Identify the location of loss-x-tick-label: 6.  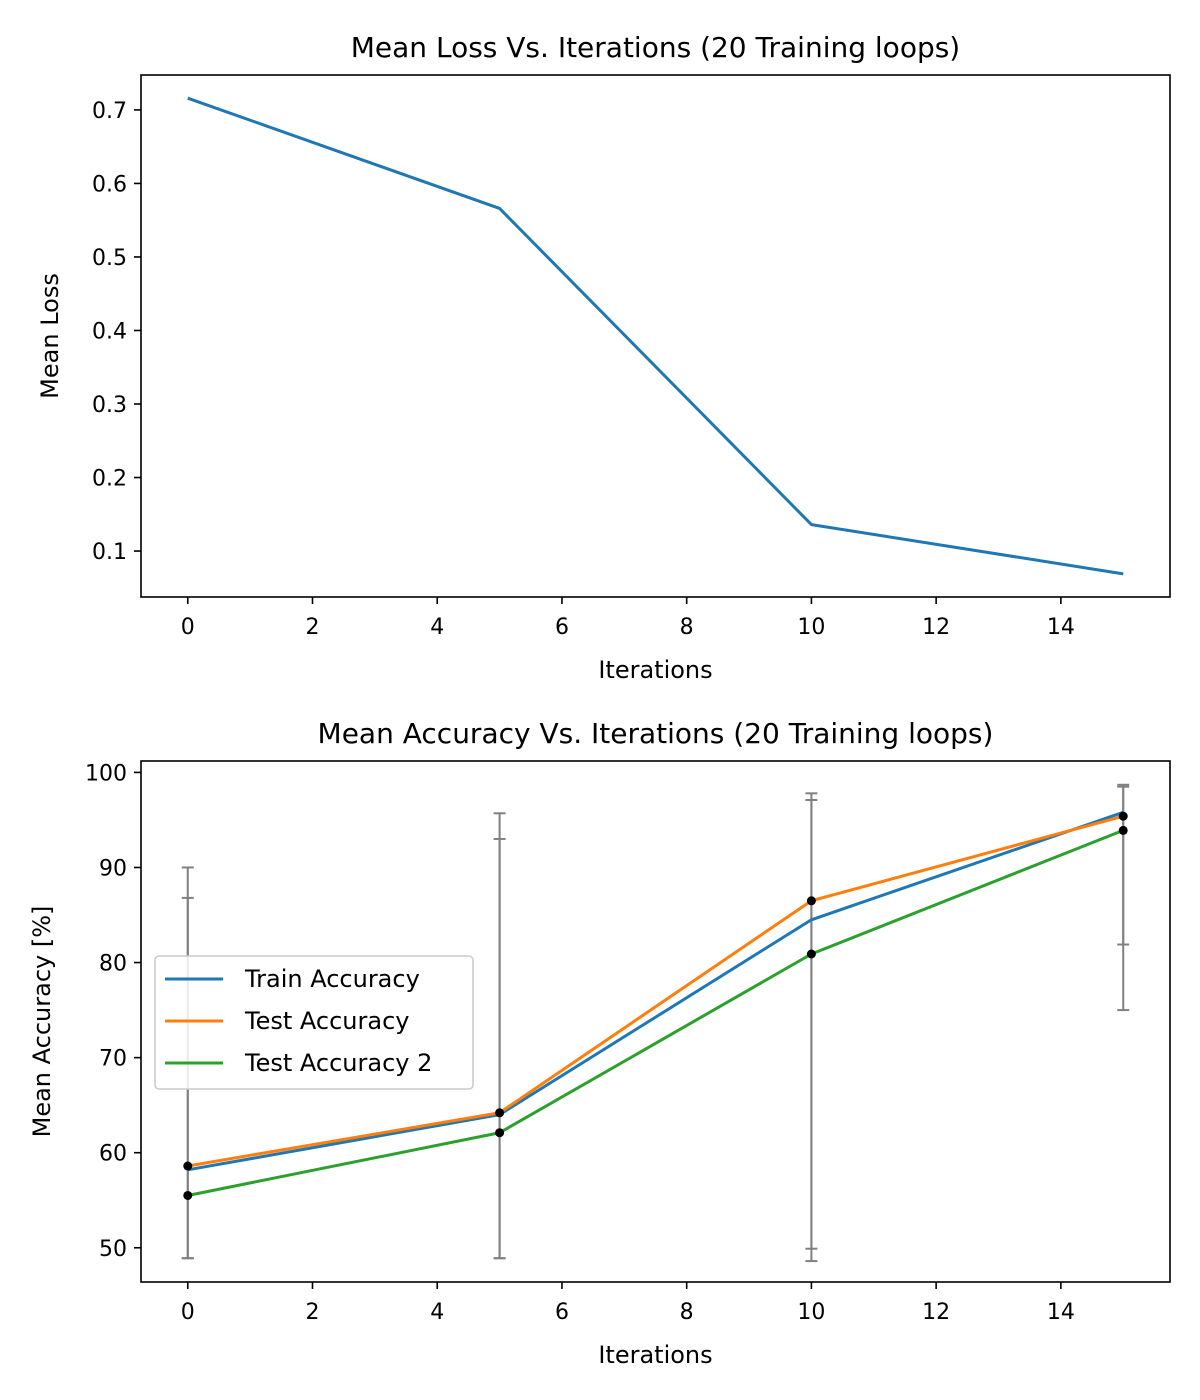
(562, 627).